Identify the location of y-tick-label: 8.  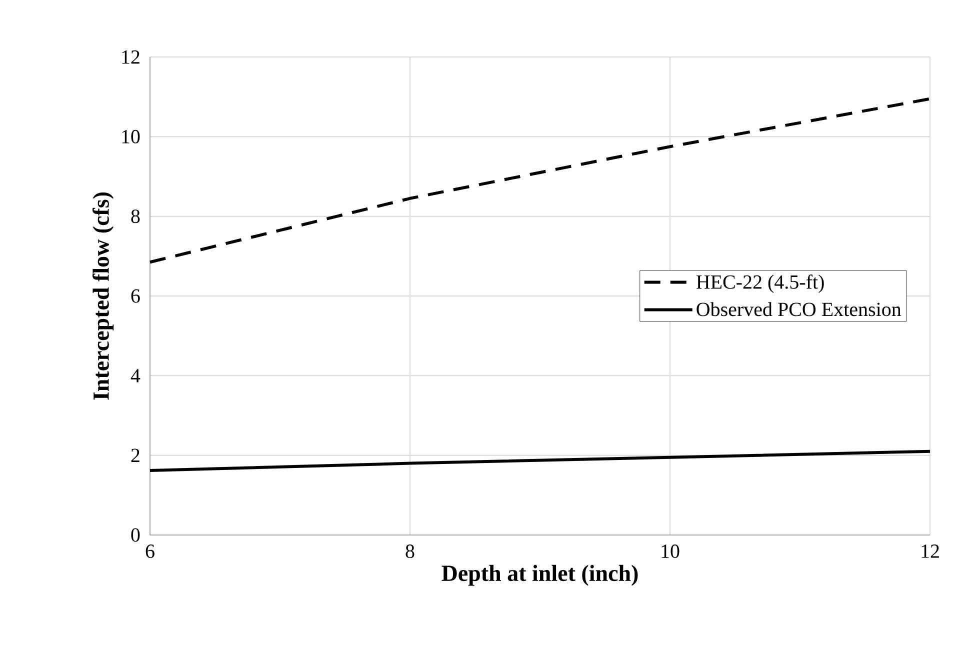
(135, 217).